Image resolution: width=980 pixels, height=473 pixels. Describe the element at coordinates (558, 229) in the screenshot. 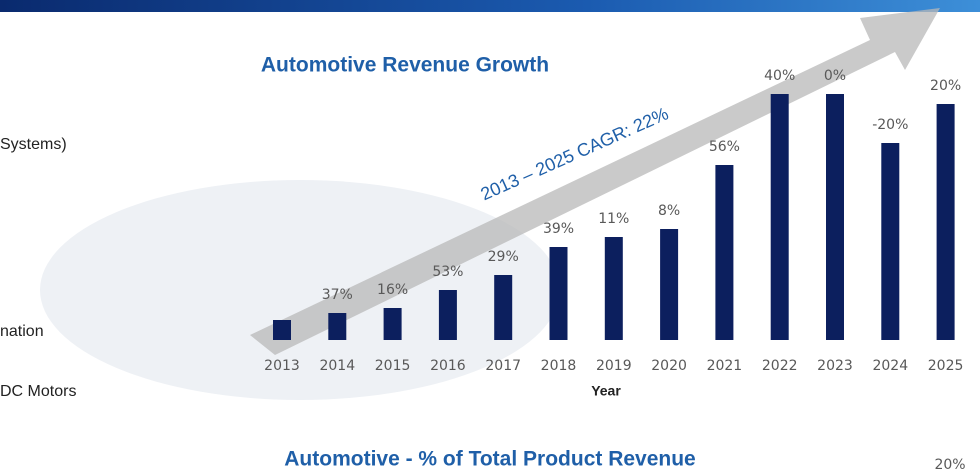

I see `growth-label: 39%` at that location.